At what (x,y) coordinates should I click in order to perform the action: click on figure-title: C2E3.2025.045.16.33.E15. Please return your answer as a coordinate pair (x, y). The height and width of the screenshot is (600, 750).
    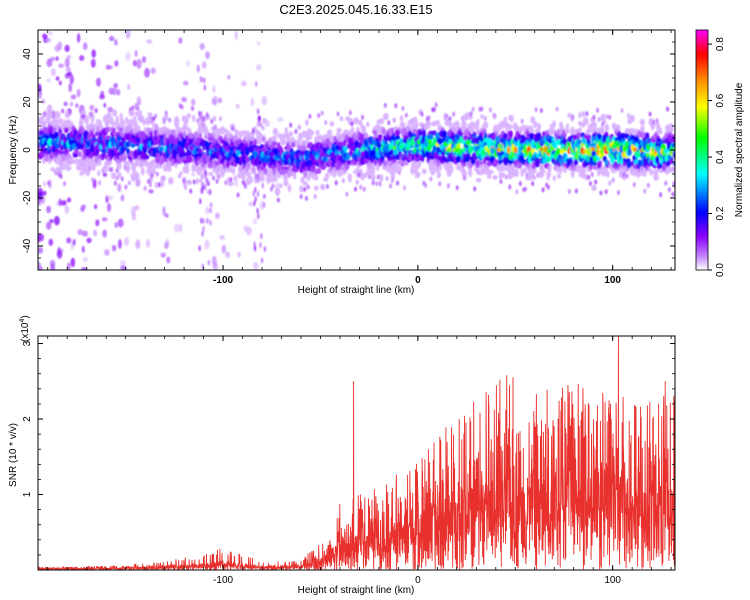
    Looking at the image, I should click on (355, 9).